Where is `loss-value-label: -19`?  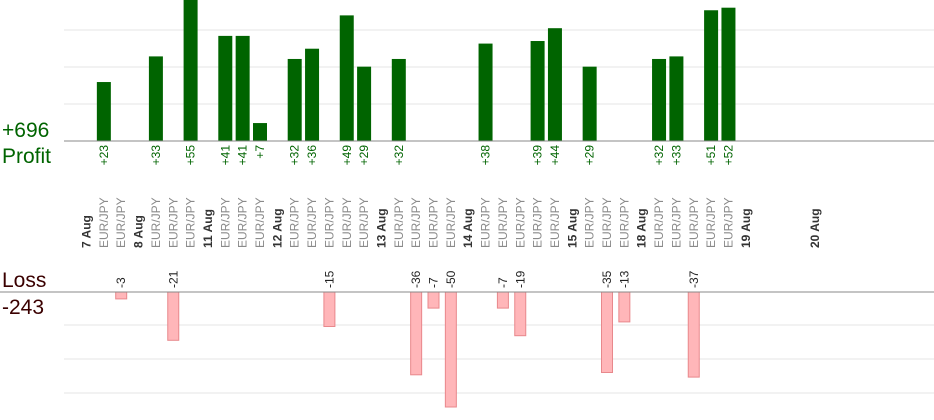 loss-value-label: -19 is located at coordinates (520, 279).